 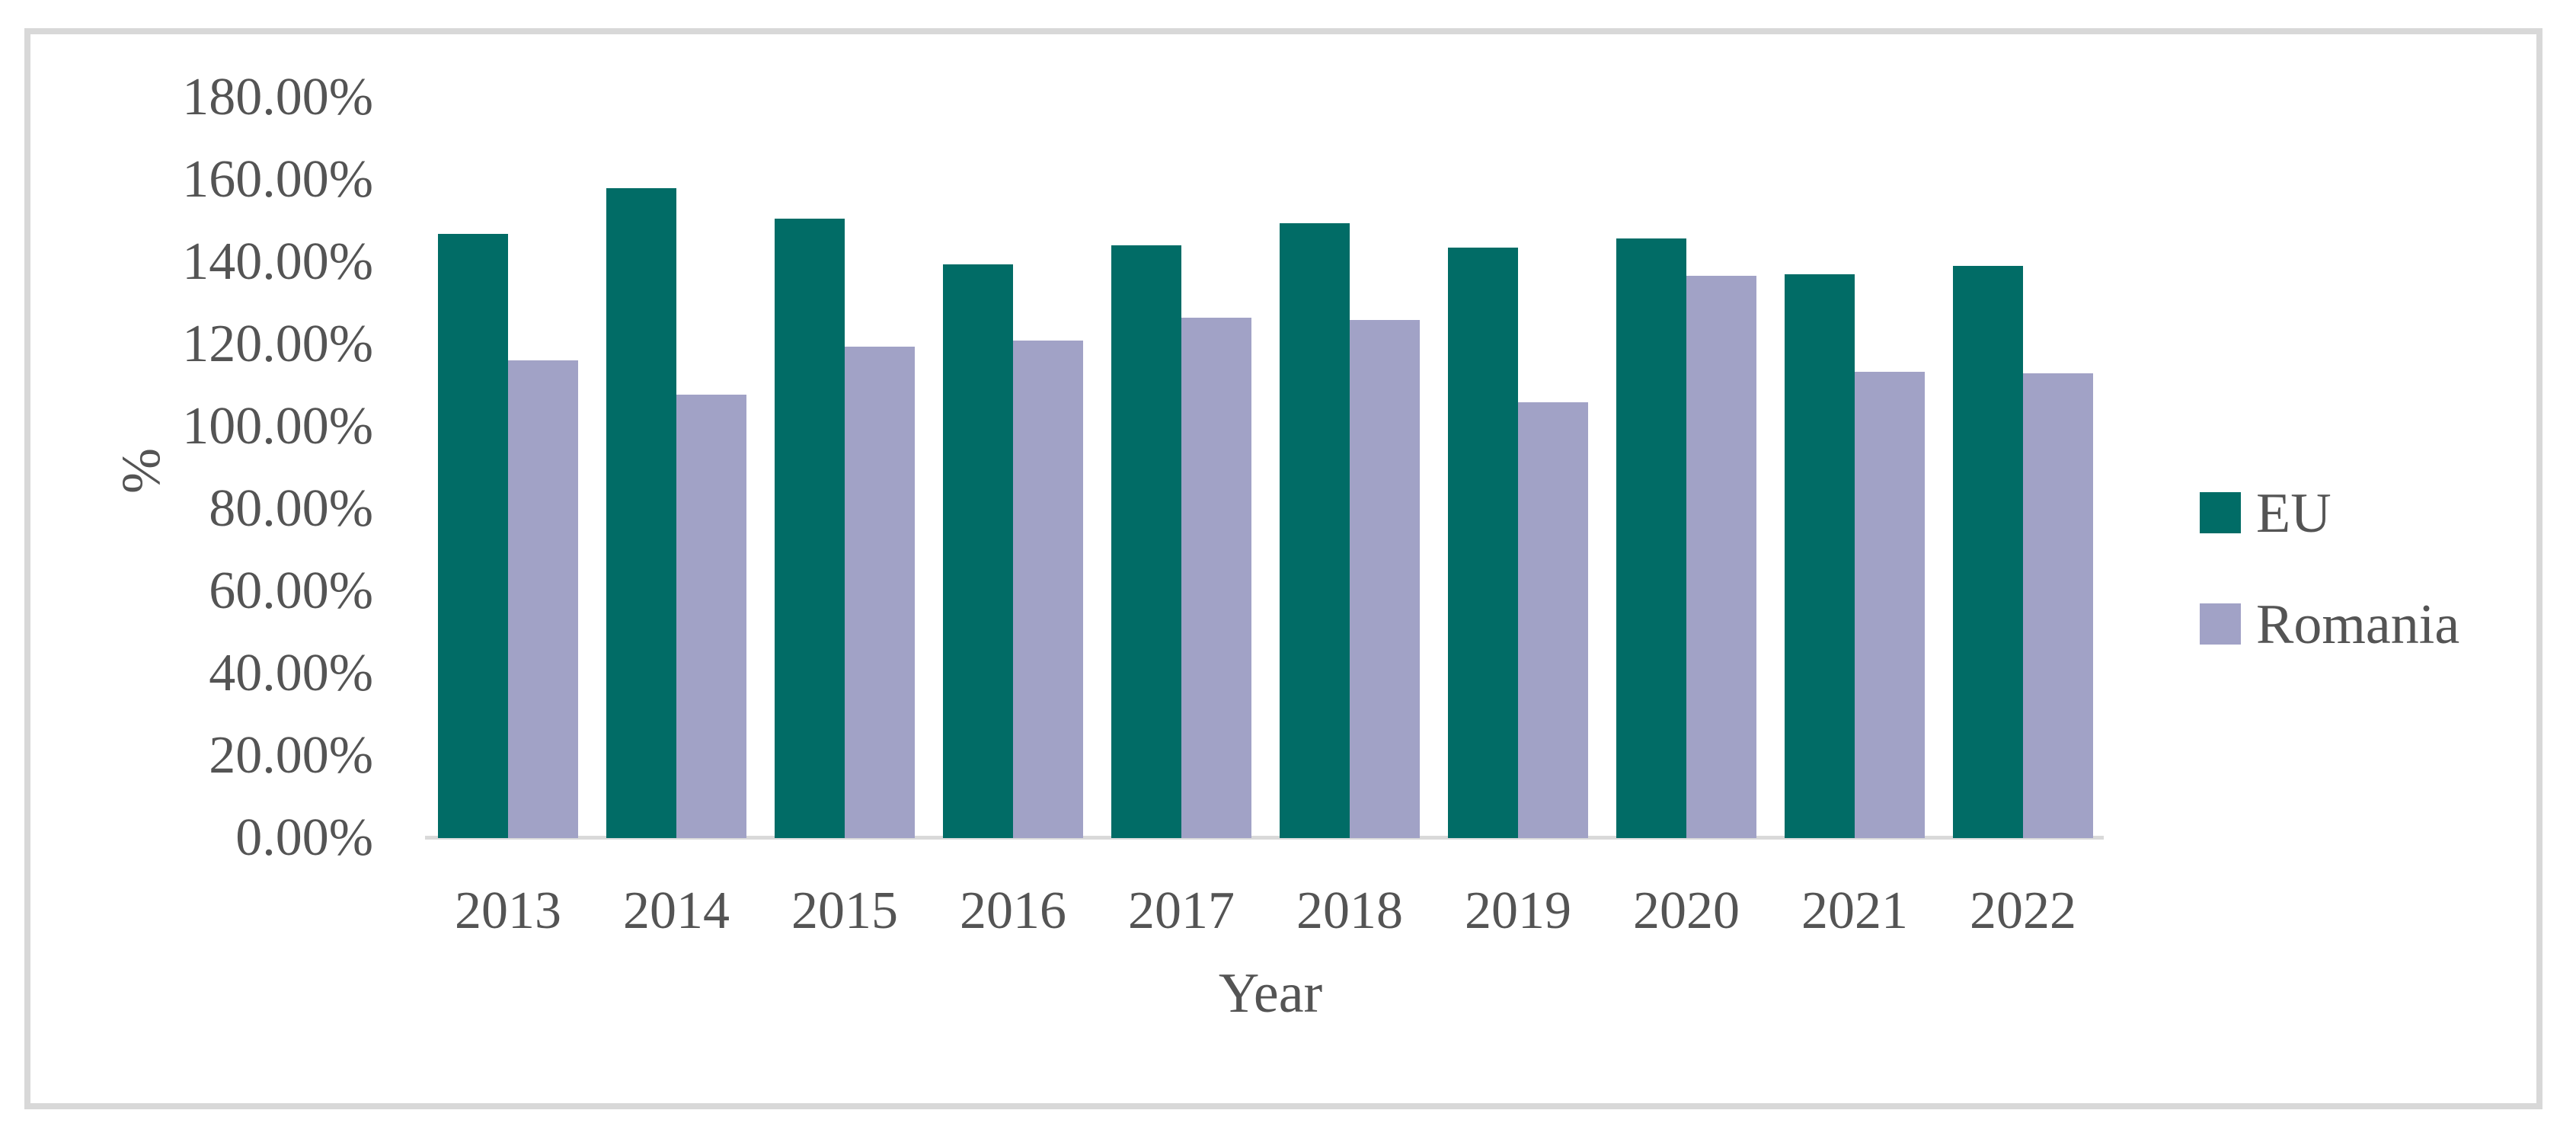 I want to click on x-tick-label-2021: 2021, so click(x=1855, y=911).